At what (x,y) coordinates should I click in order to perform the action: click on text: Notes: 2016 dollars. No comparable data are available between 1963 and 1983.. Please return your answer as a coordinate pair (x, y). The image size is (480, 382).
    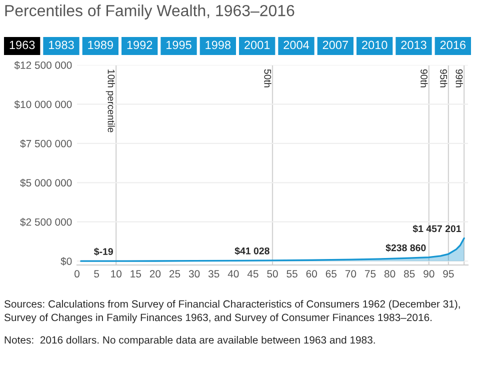
    Looking at the image, I should click on (189, 341).